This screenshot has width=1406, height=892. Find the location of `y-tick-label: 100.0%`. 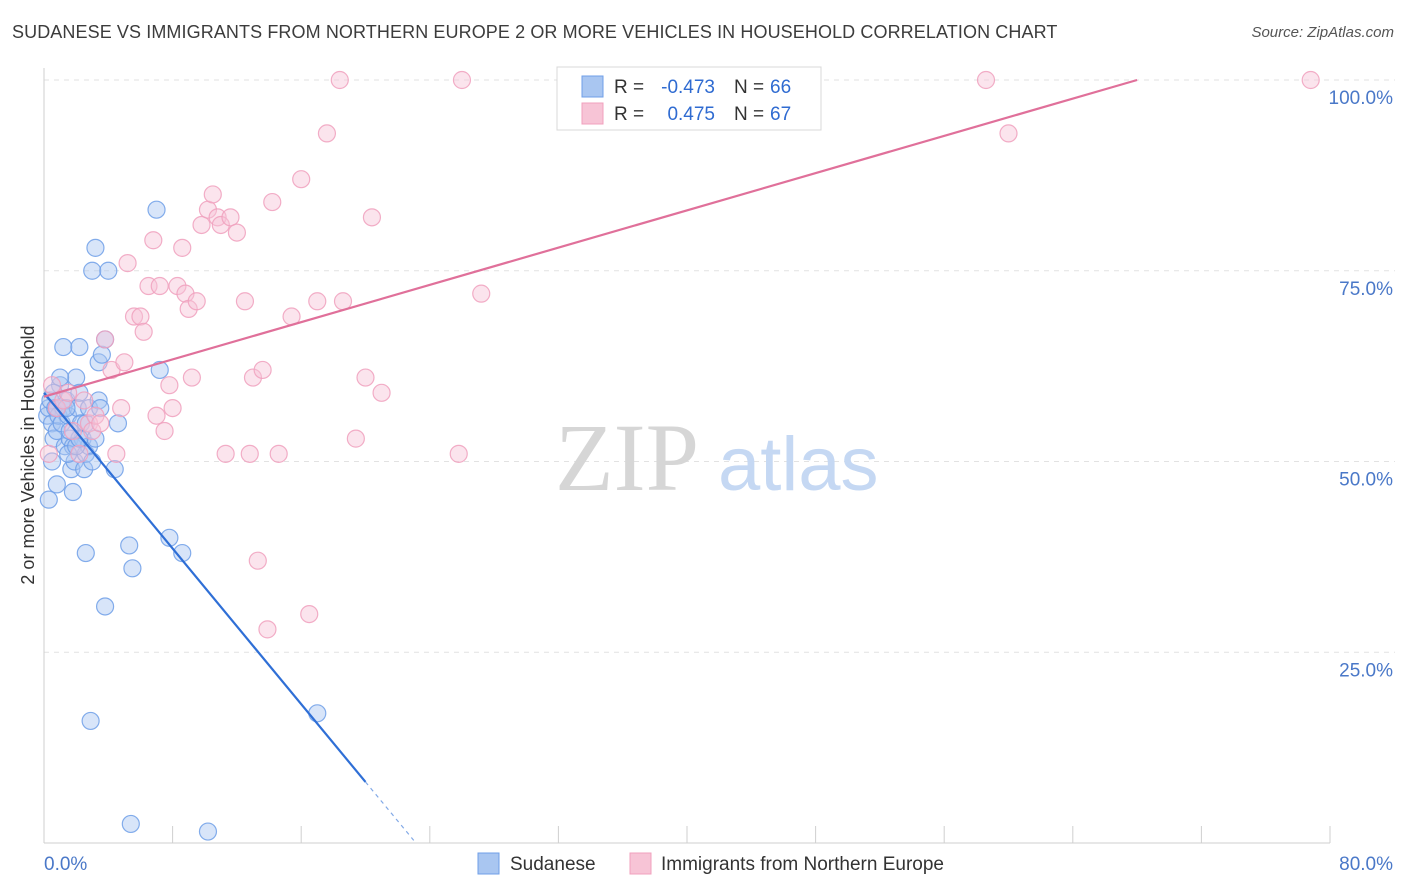

y-tick-label: 100.0% is located at coordinates (1361, 98).